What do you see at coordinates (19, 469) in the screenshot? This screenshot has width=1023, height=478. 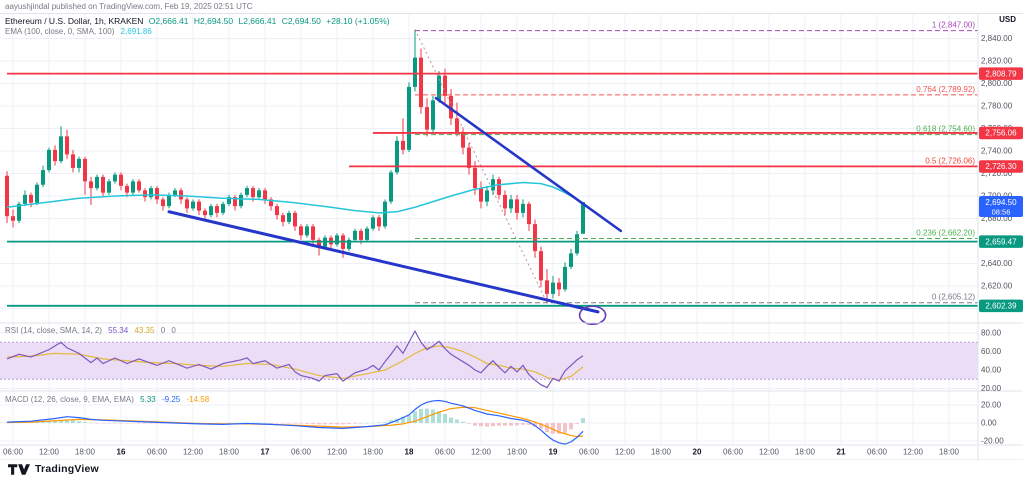 I see `tradingview-logo-icon` at bounding box center [19, 469].